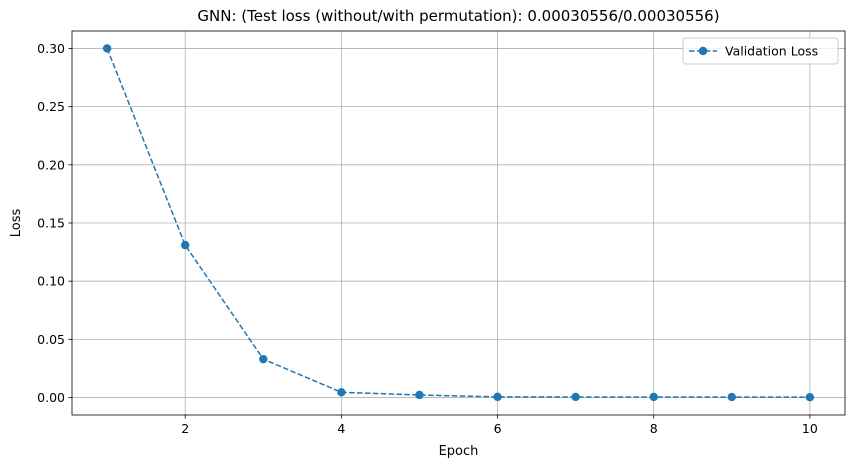 The image size is (855, 468). I want to click on y-tick-label: 0.20, so click(51, 164).